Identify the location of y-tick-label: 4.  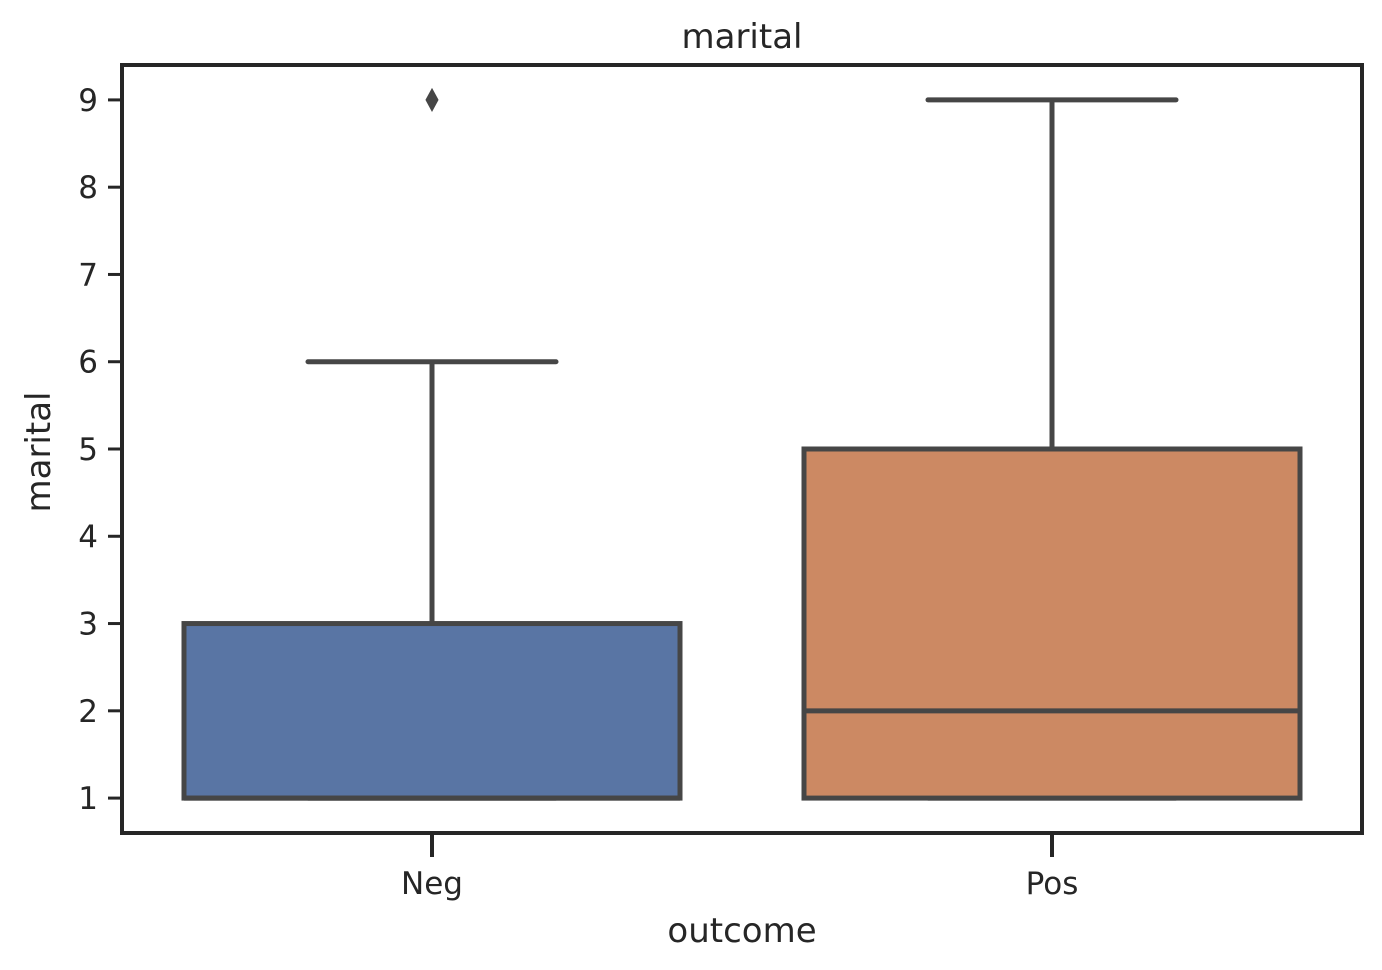
(88, 537).